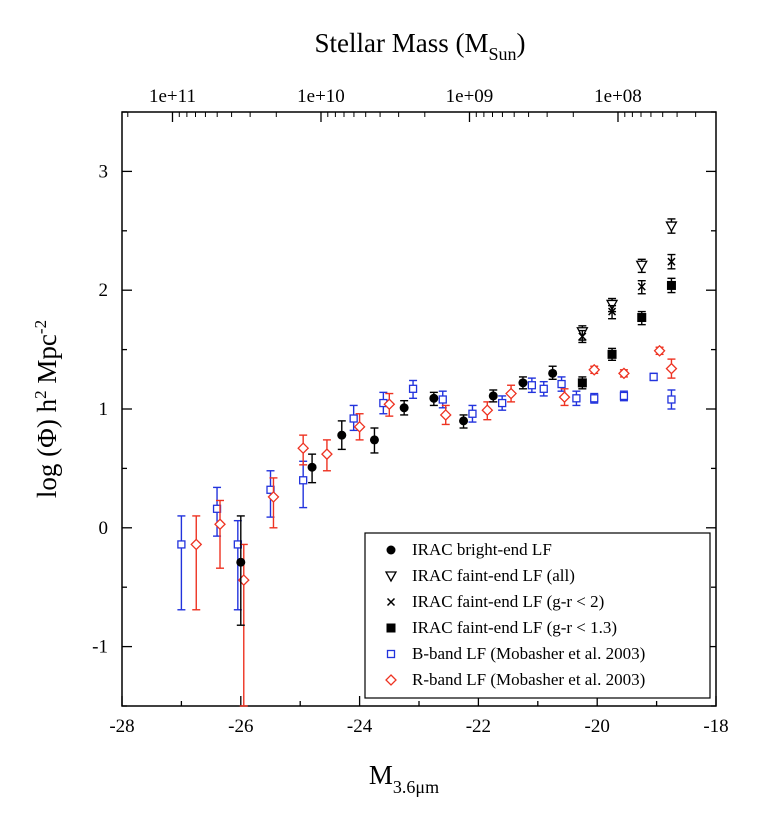 Image resolution: width=767 pixels, height=813 pixels. Describe the element at coordinates (240, 726) in the screenshot. I see `x-tick-label: -26` at that location.